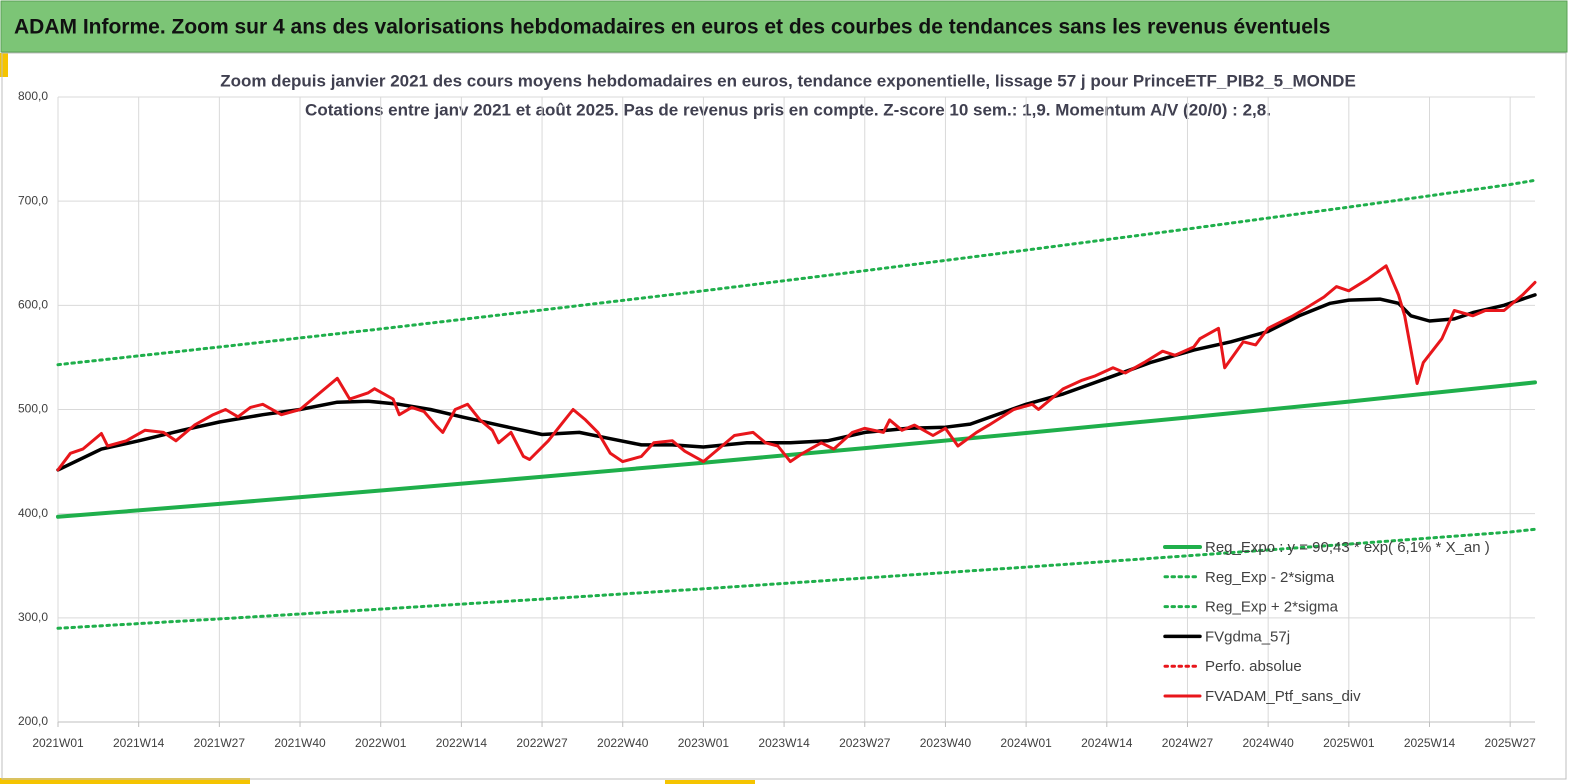 This screenshot has width=1569, height=784. I want to click on legend-label: Reg_Exp + 2*sigma, so click(1272, 607).